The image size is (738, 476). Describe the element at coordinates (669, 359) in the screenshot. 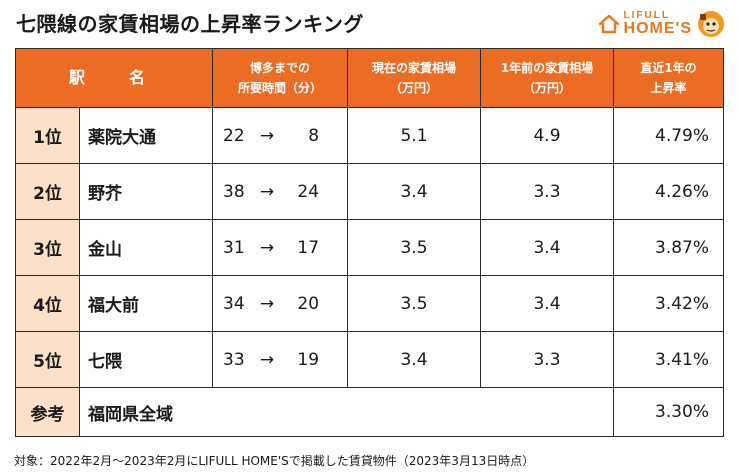

I see `rate-cell: 3.41%` at that location.